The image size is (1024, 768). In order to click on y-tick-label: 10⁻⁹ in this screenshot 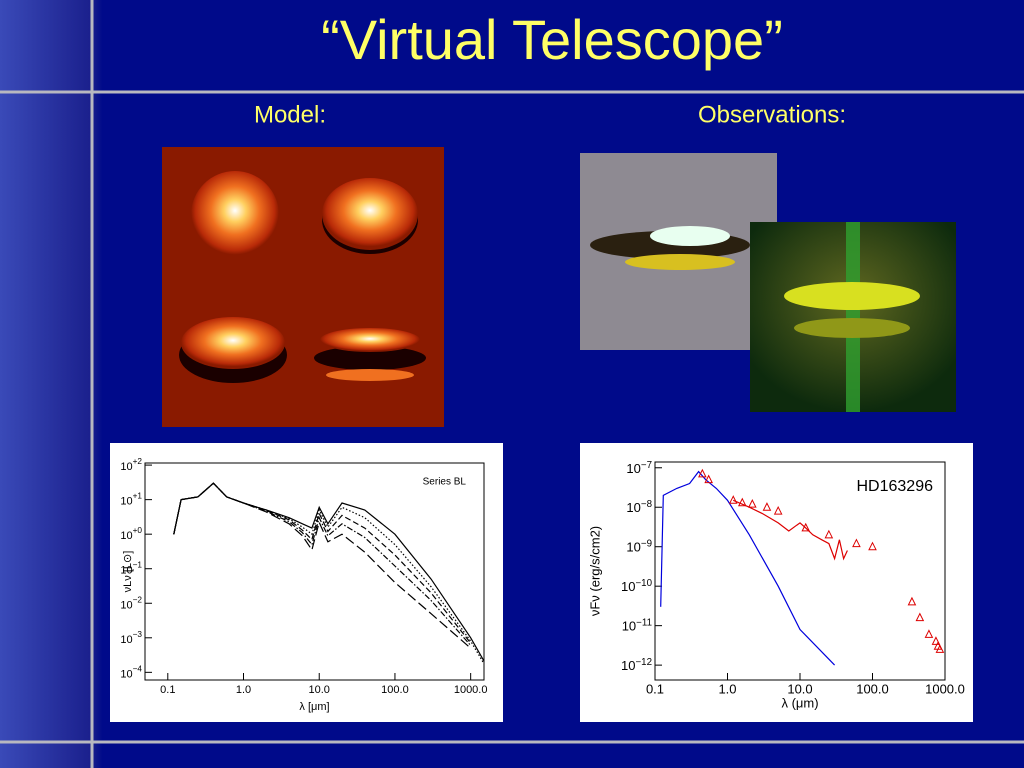, I will do `click(639, 546)`.